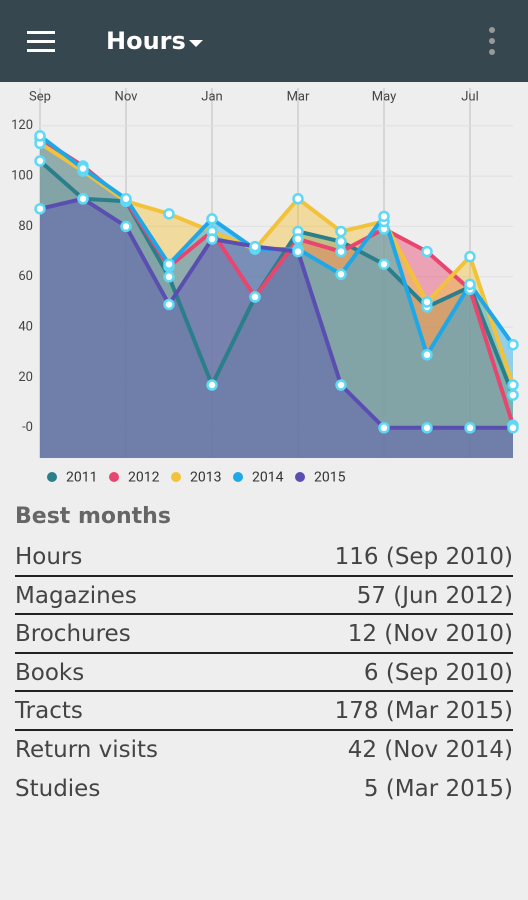 Image resolution: width=528 pixels, height=900 pixels. What do you see at coordinates (268, 478) in the screenshot?
I see `legend-label: 2014` at bounding box center [268, 478].